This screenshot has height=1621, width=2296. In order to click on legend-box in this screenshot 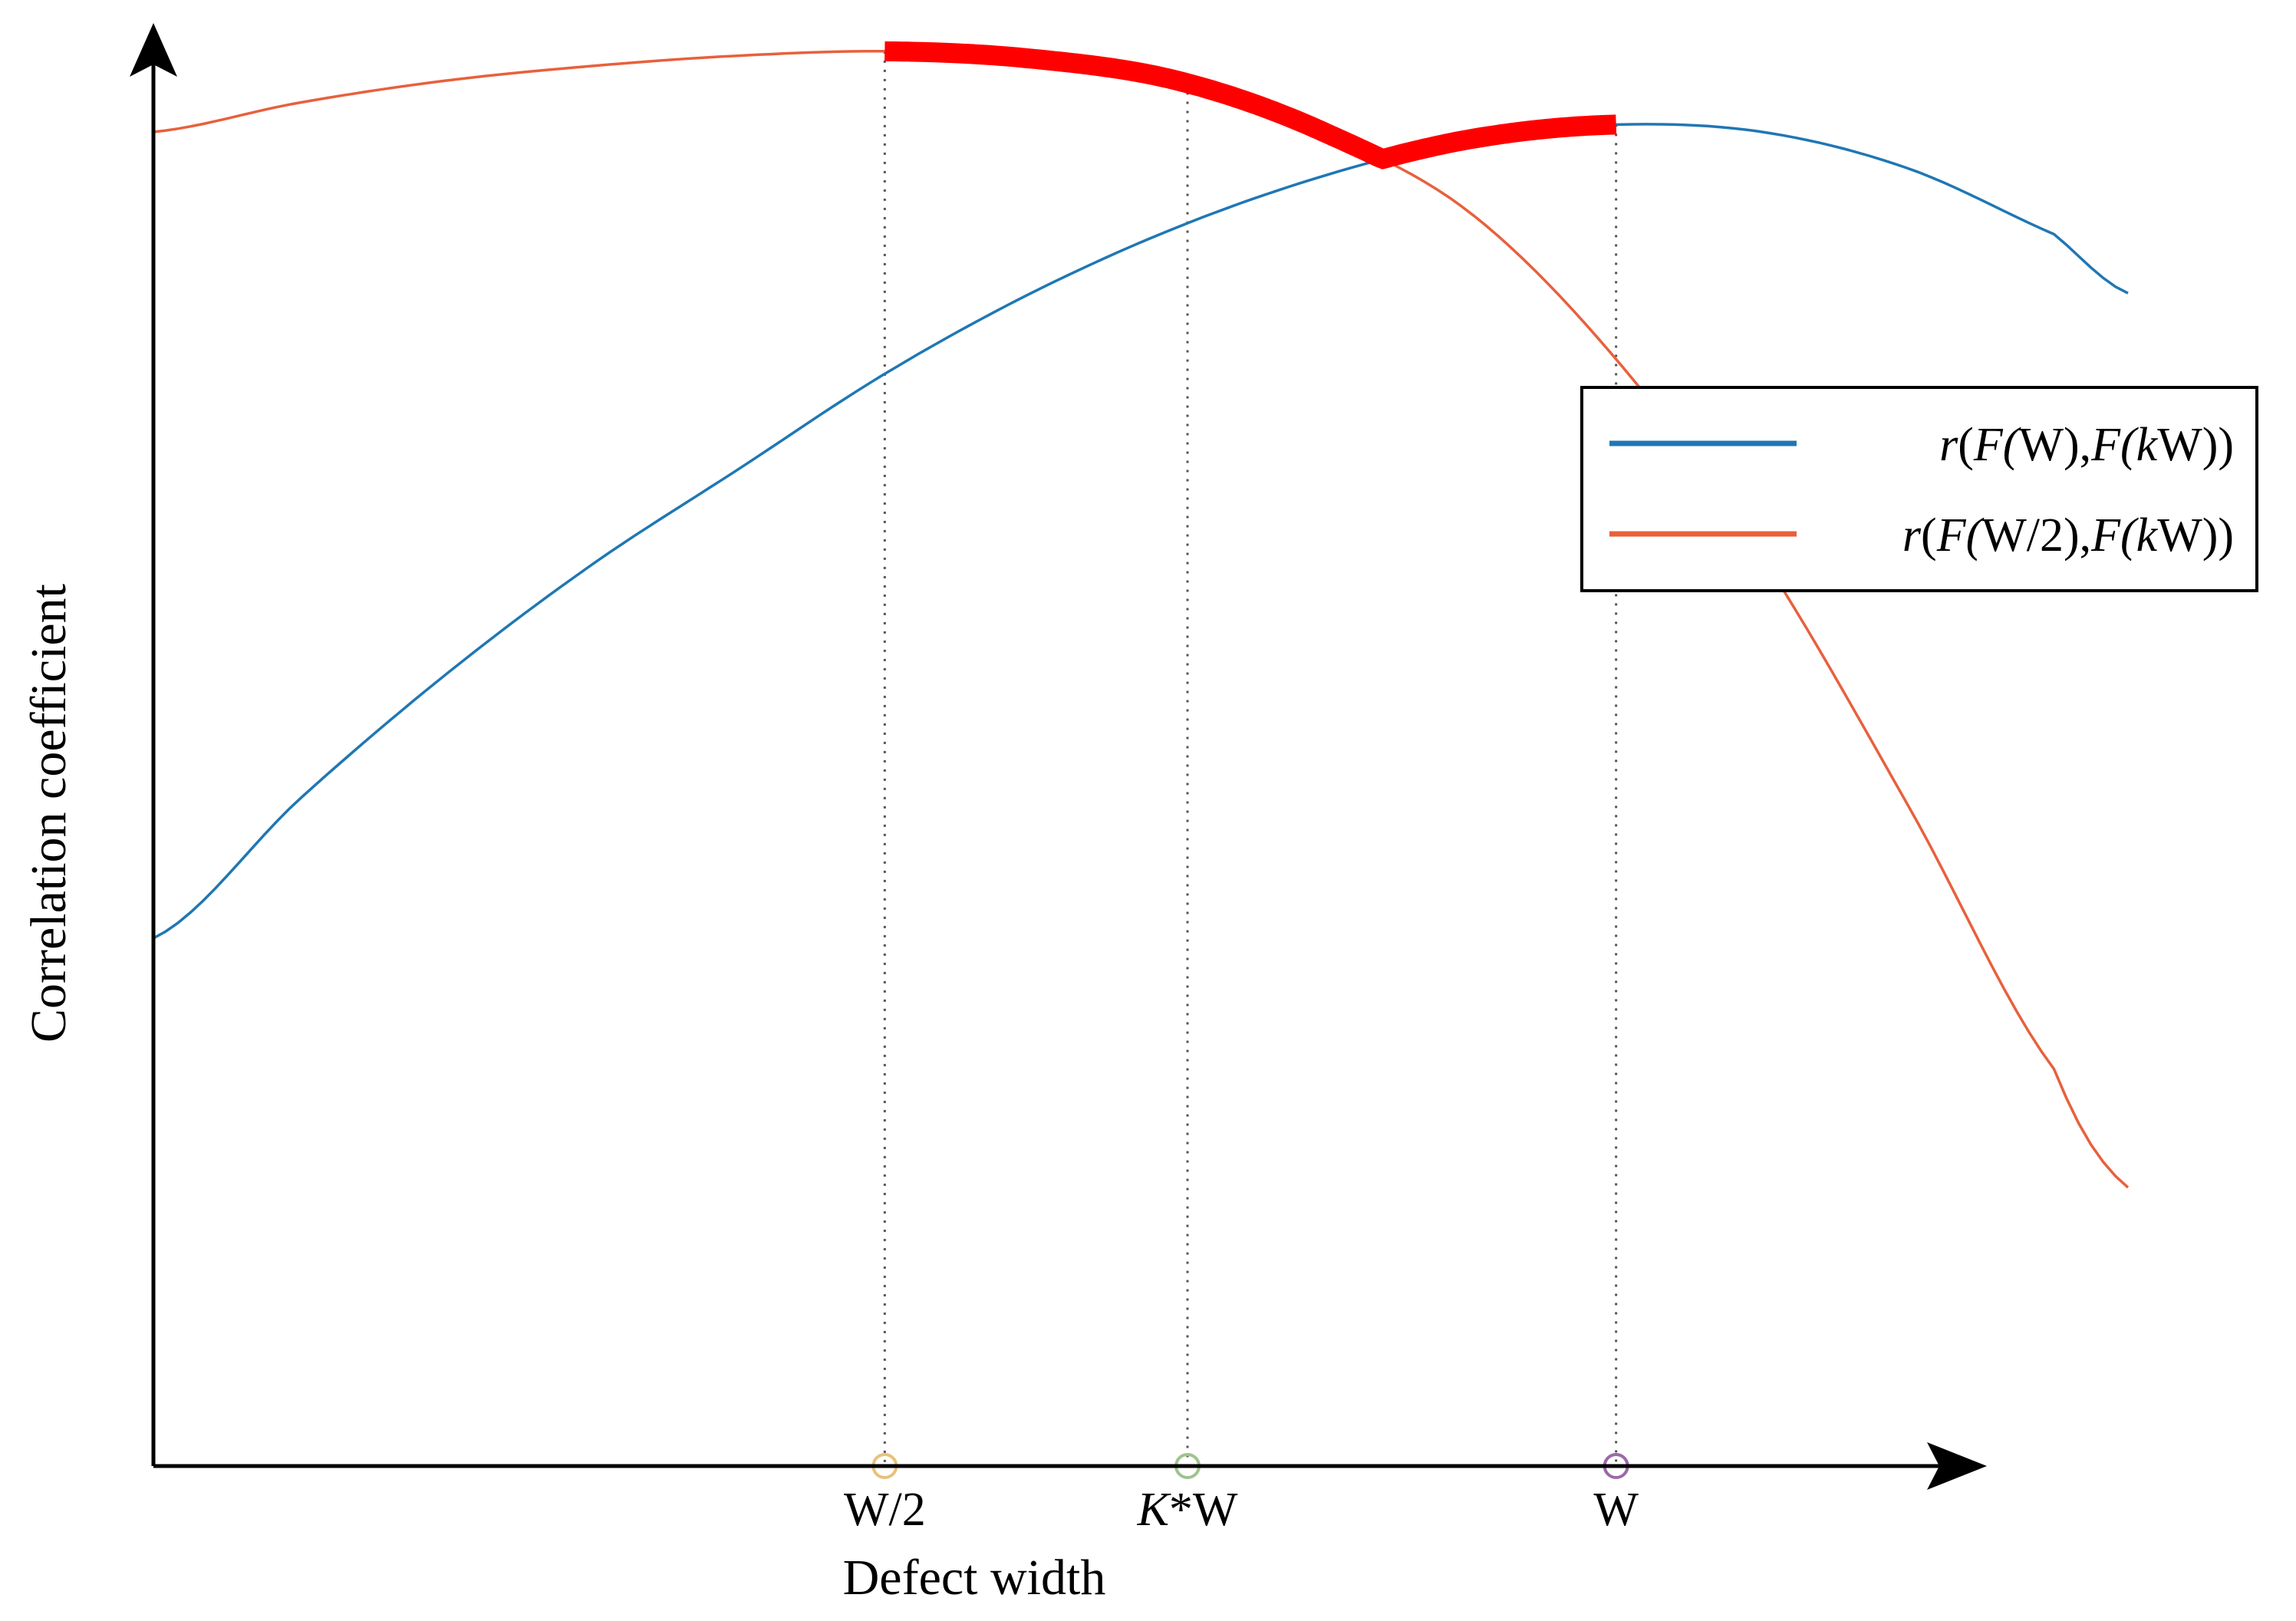, I will do `click(1919, 489)`.